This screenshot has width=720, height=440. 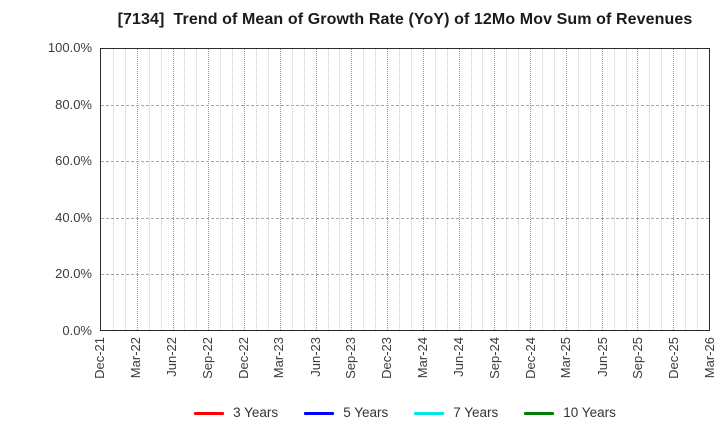 I want to click on y-tick-label: 40.0%, so click(x=73, y=217).